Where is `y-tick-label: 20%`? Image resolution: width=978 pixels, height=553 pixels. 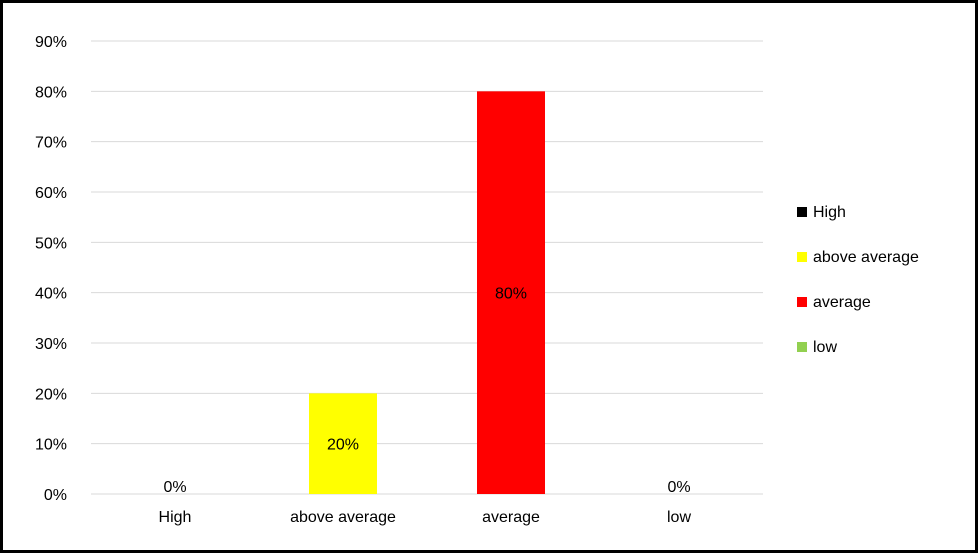
y-tick-label: 20% is located at coordinates (51, 394).